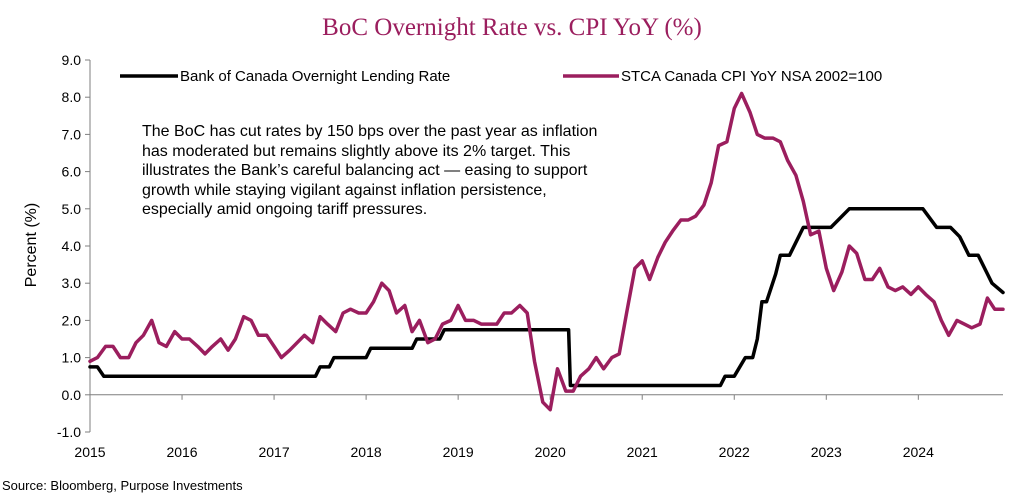  Describe the element at coordinates (89, 452) in the screenshot. I see `x-tick-label: 2015` at that location.